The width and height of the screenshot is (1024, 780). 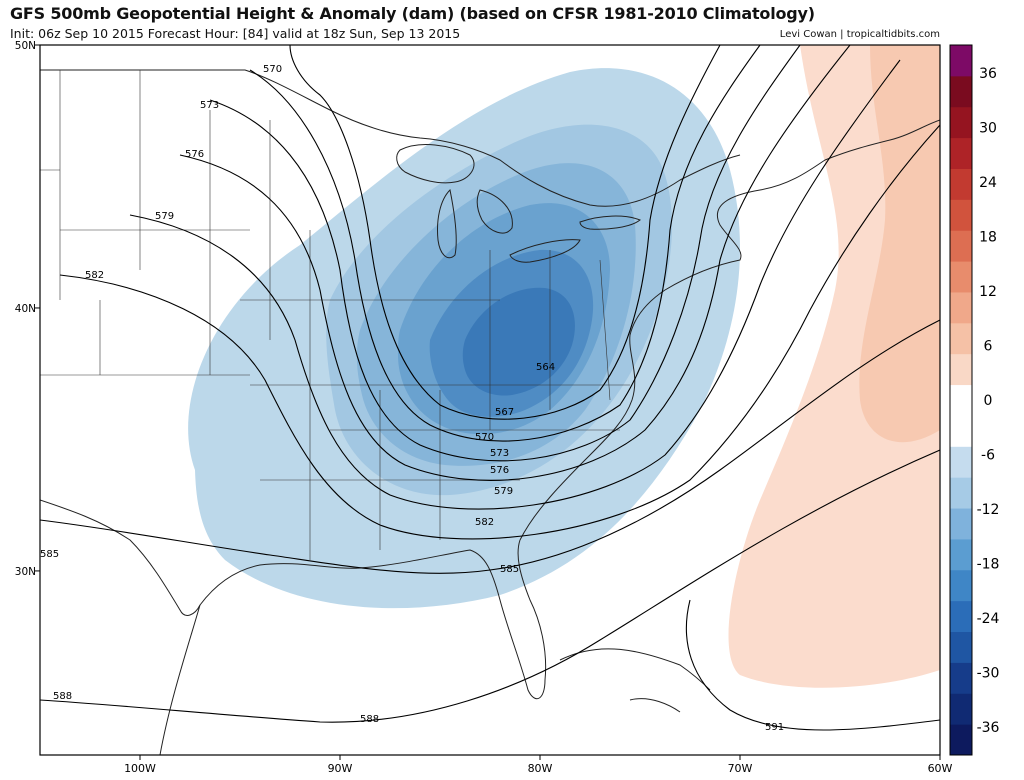 I want to click on cuba-coast, so click(x=635, y=669).